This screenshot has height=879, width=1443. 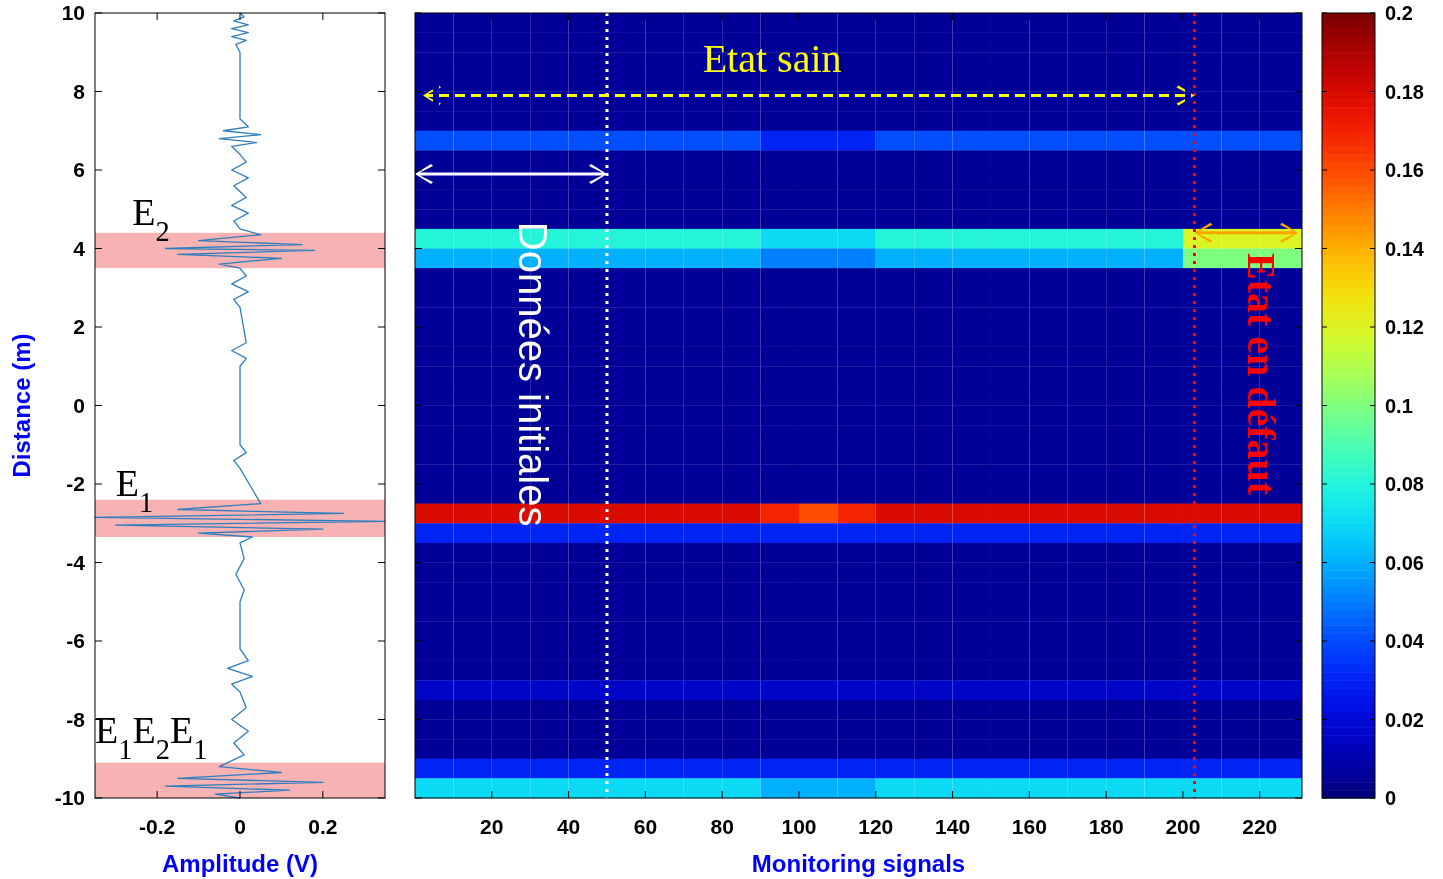 I want to click on y-tick-label: 8, so click(x=79, y=91).